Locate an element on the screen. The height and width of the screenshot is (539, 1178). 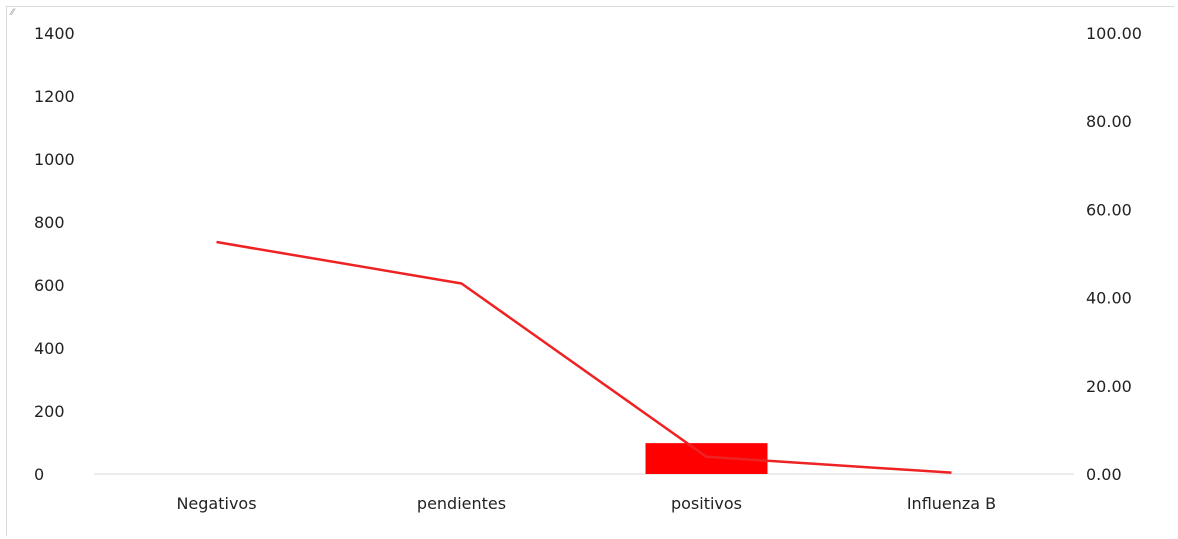
y-left-tick-label: 1400 is located at coordinates (54, 33).